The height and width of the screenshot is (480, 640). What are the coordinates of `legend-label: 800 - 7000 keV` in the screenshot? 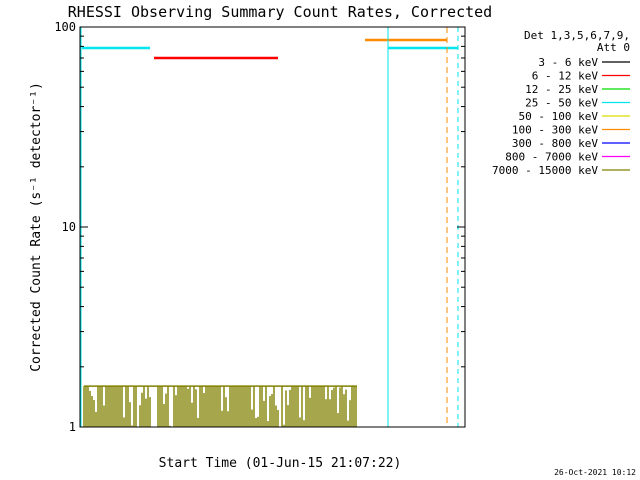 It's located at (551, 157).